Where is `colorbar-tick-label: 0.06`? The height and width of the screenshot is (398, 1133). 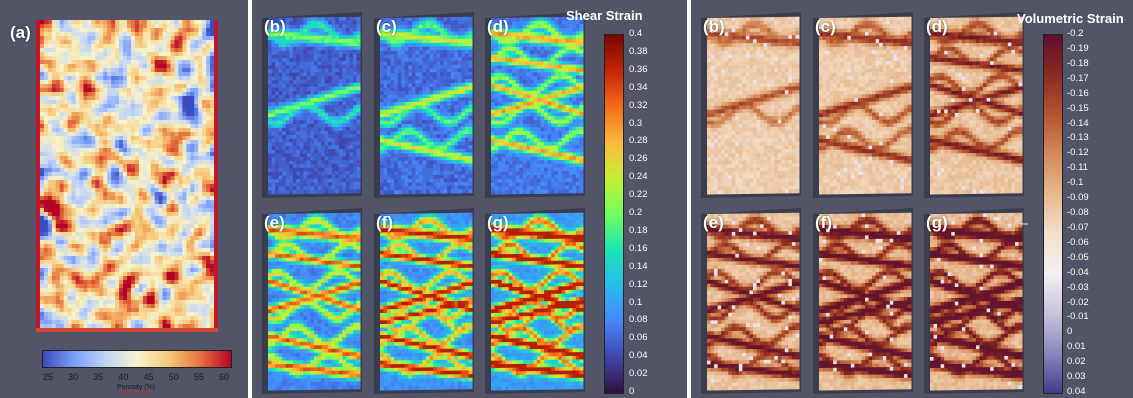
colorbar-tick-label: 0.06 is located at coordinates (638, 338).